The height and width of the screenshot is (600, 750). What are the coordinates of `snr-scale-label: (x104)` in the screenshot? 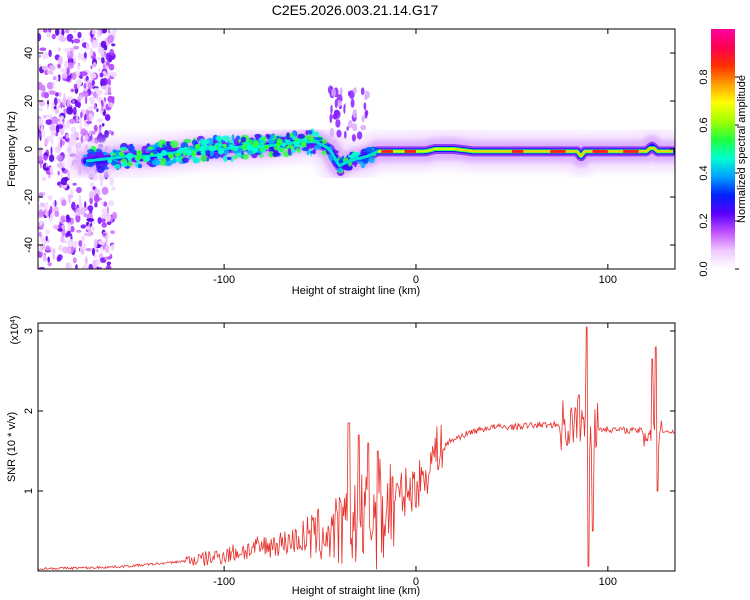 It's located at (15, 330).